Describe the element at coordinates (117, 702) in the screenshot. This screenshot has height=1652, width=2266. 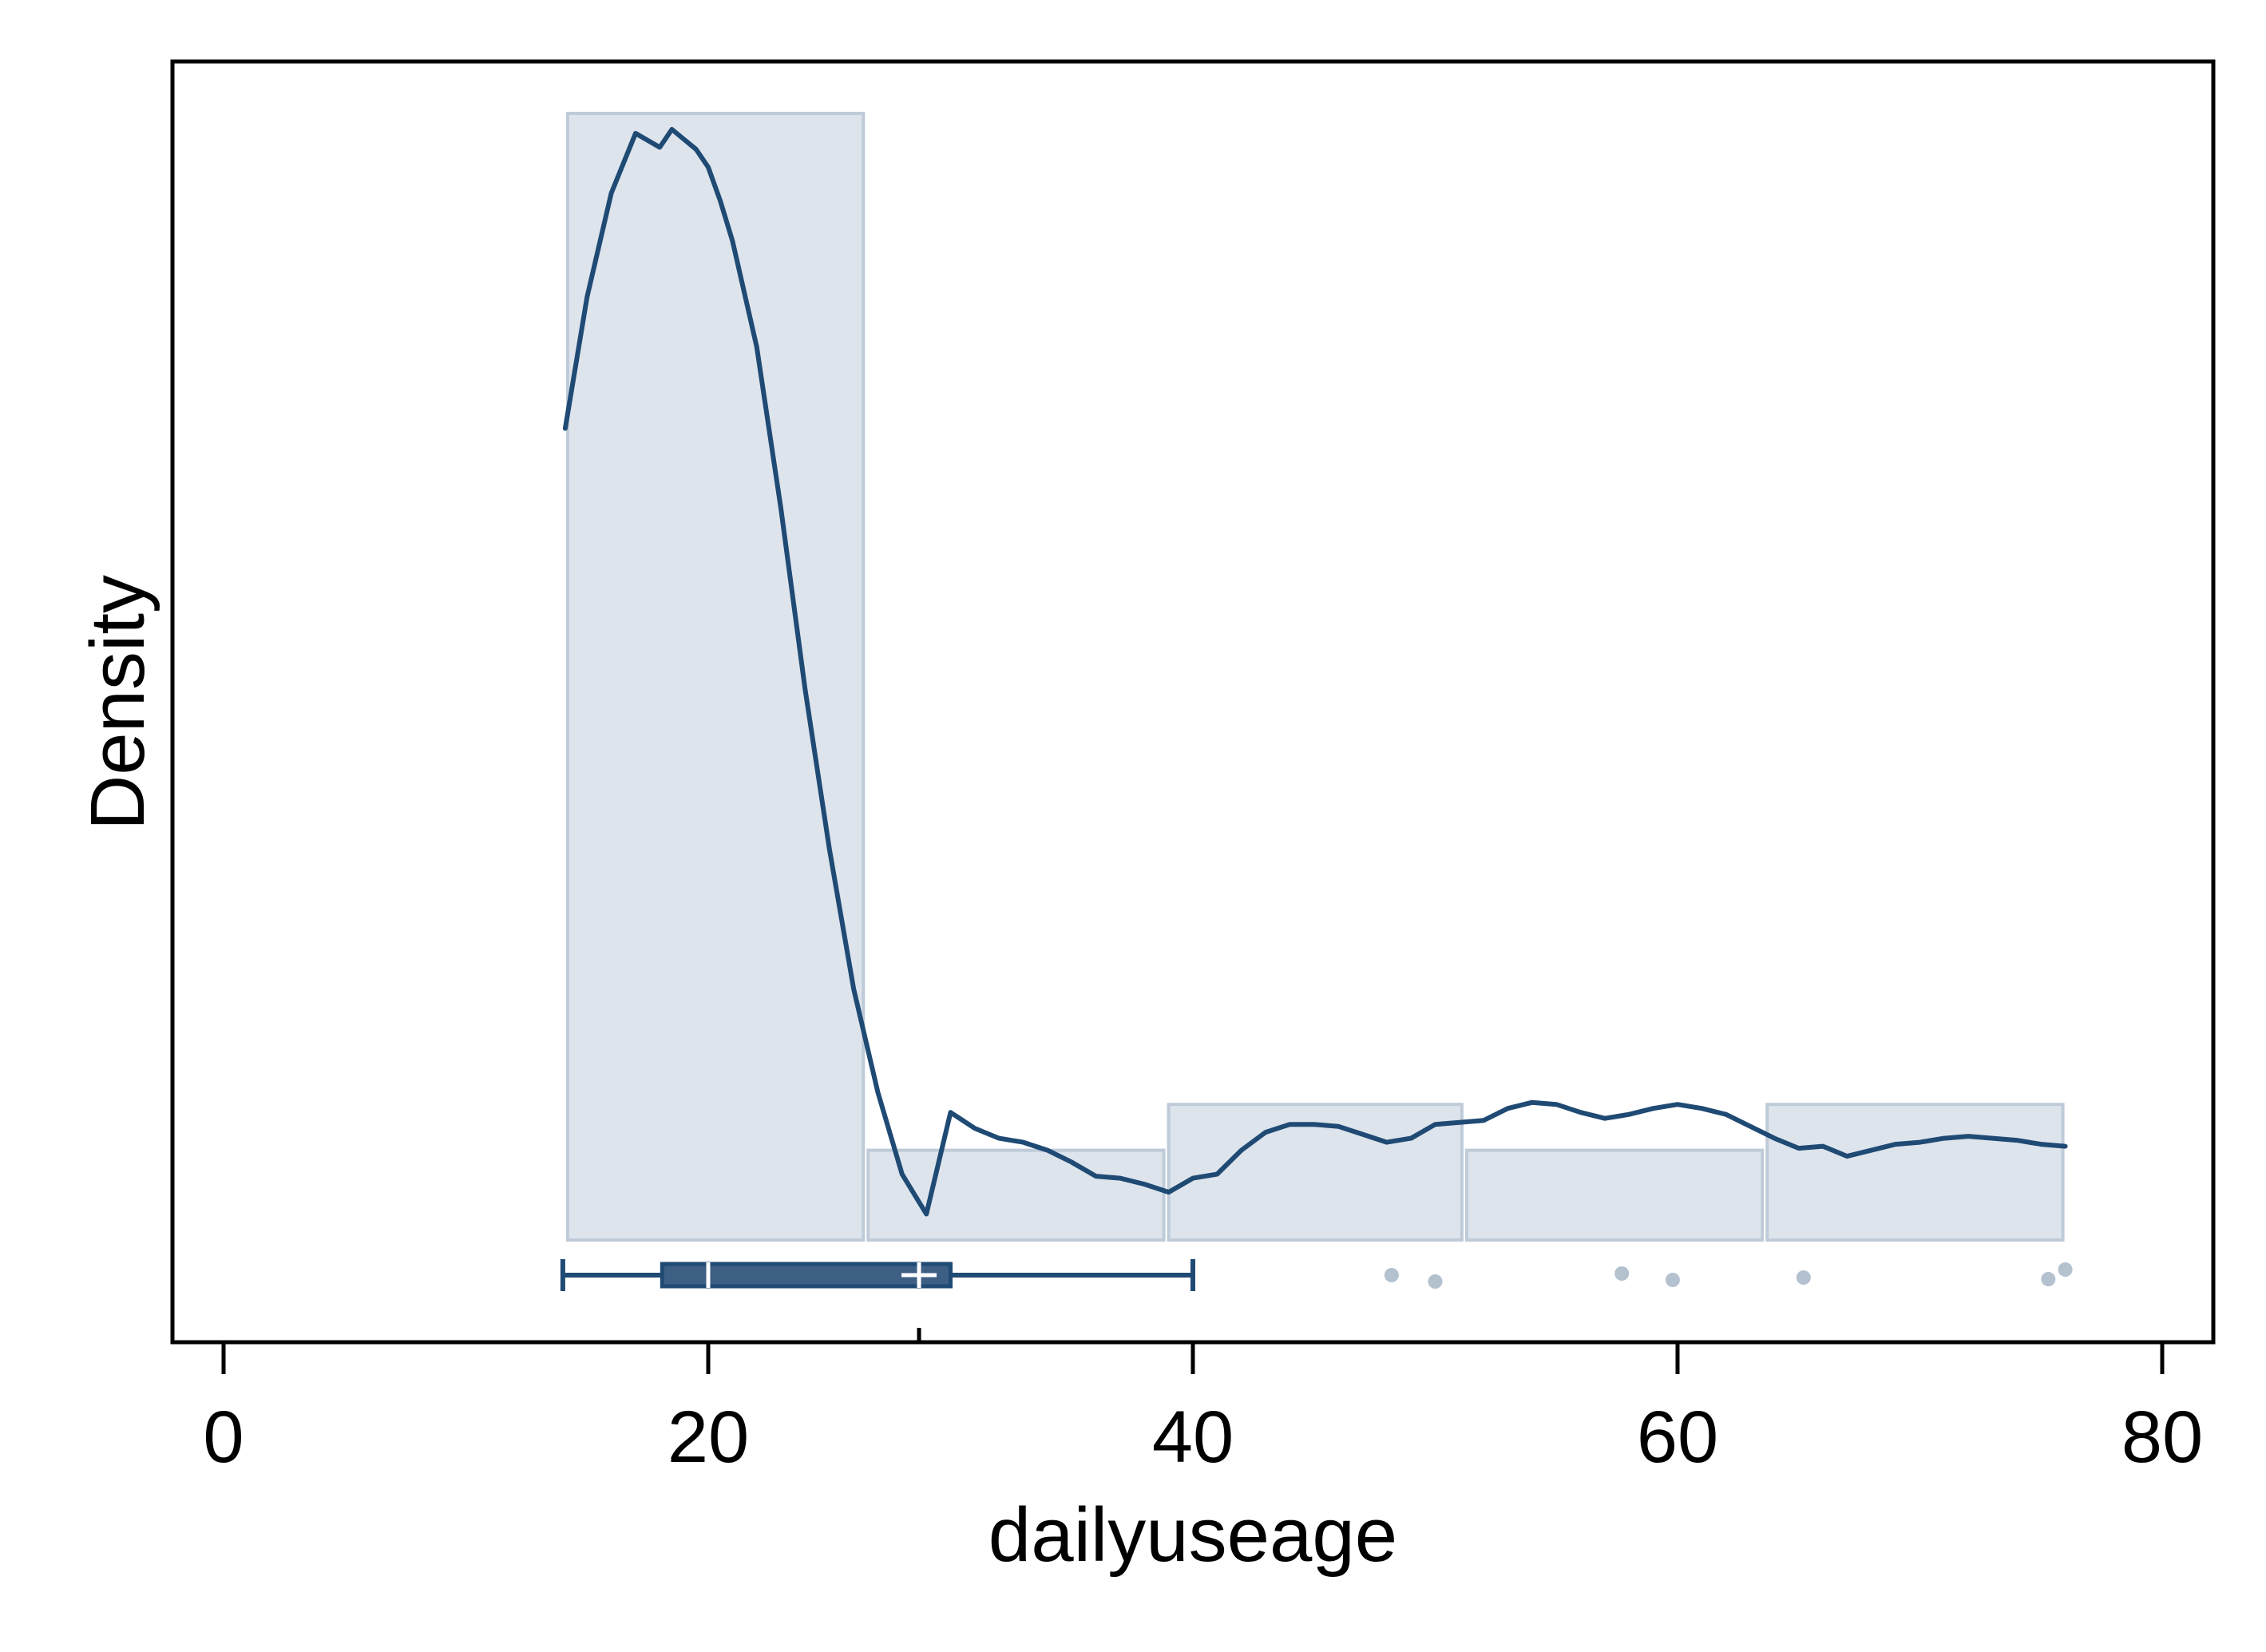
I see `y-axis-title: Density` at that location.